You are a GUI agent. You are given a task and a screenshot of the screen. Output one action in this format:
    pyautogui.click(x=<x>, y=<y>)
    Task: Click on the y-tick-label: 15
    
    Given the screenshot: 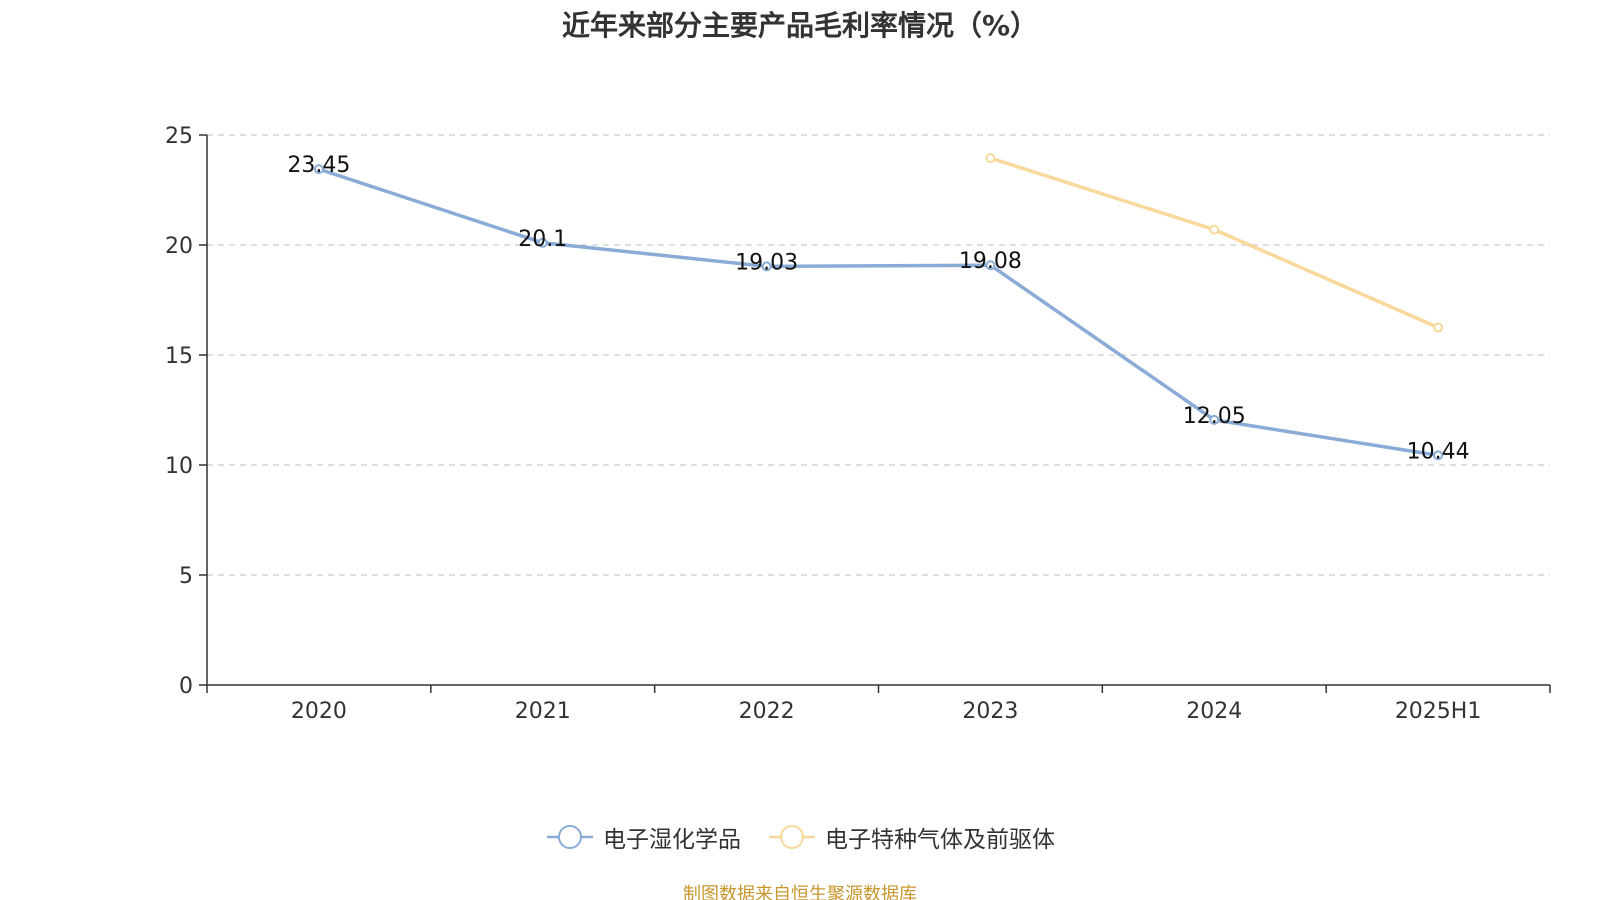 What is the action you would take?
    pyautogui.click(x=179, y=356)
    